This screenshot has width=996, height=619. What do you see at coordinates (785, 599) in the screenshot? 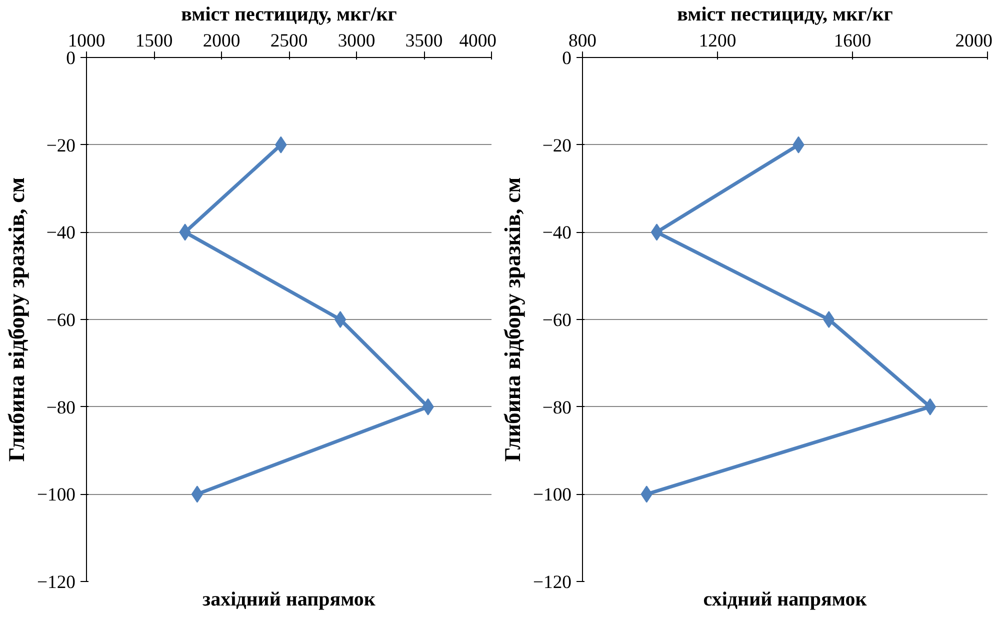
I see `text: східний напрямок` at bounding box center [785, 599].